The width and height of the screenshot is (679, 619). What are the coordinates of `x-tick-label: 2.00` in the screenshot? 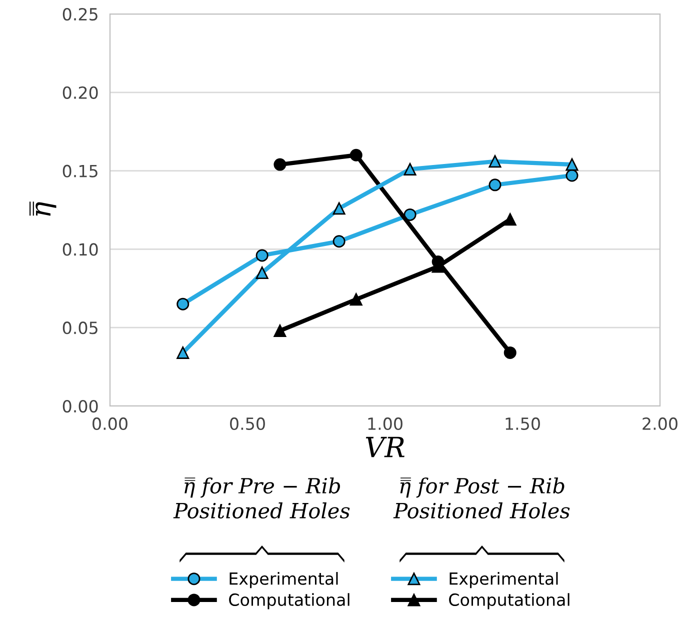 It's located at (660, 423).